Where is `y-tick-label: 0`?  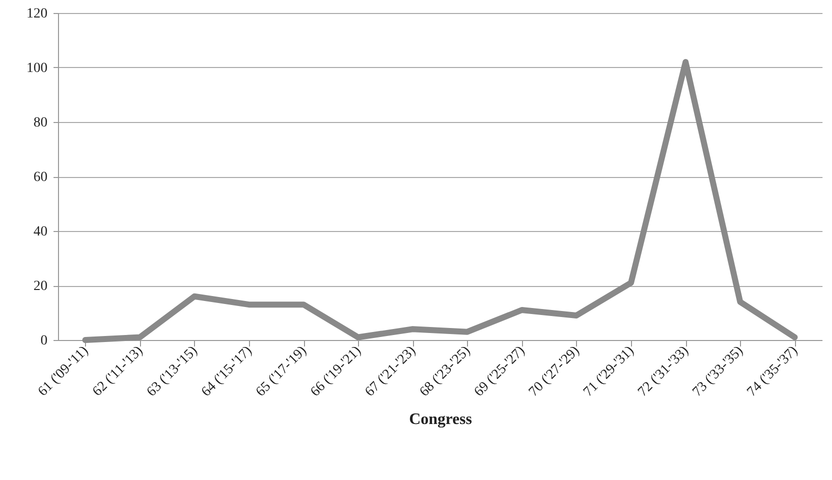
y-tick-label: 0 is located at coordinates (44, 341).